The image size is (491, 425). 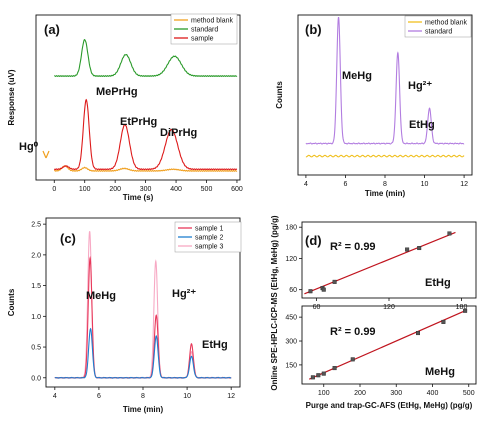 What do you see at coordinates (99, 396) in the screenshot?
I see `panel-c-x-tick-label: 6` at bounding box center [99, 396].